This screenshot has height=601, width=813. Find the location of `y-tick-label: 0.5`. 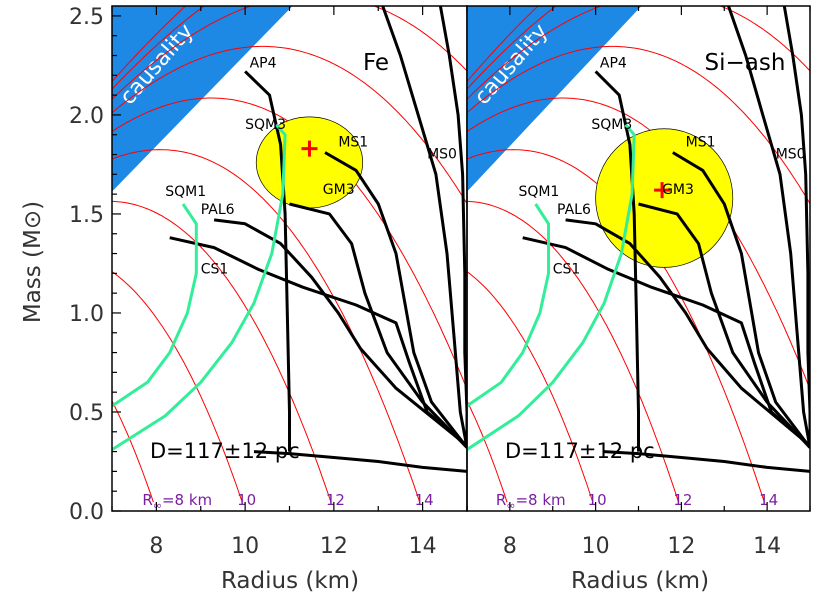

y-tick-label: 0.5 is located at coordinates (86, 413).